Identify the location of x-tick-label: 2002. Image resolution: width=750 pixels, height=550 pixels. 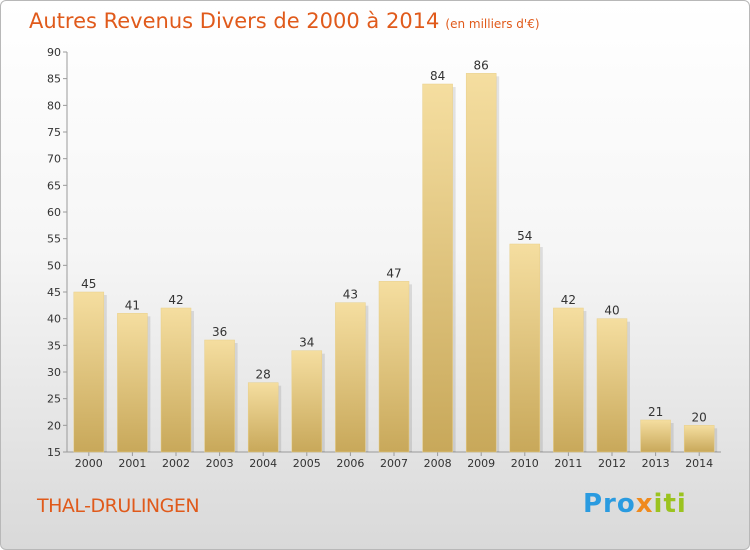
(176, 463).